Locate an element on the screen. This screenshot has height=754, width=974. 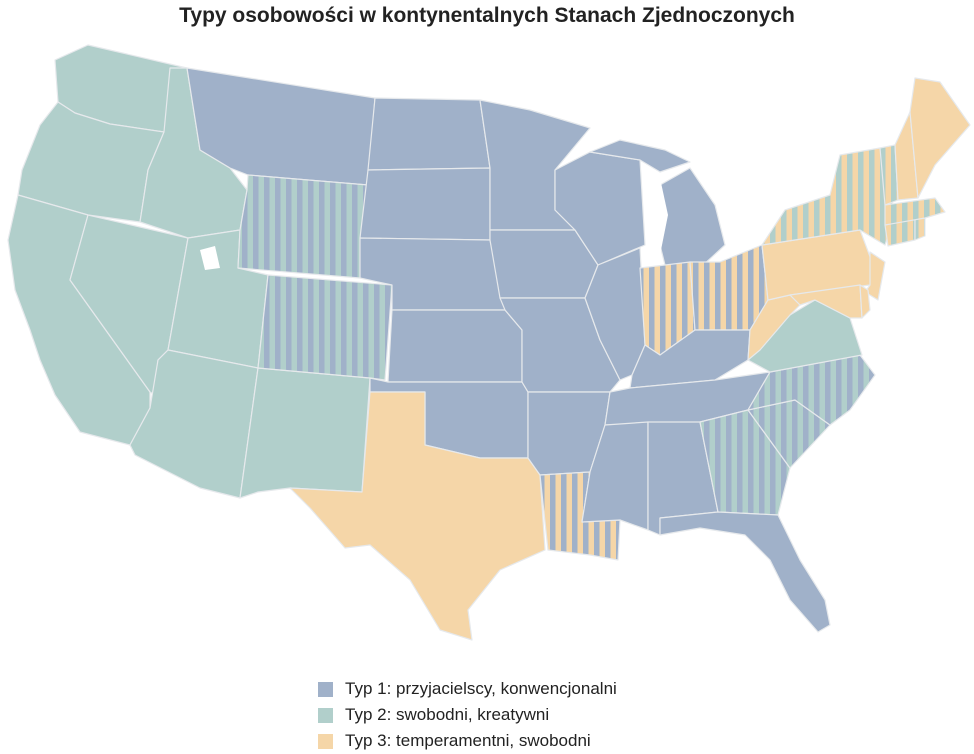
state-north-dakota is located at coordinates (429, 134).